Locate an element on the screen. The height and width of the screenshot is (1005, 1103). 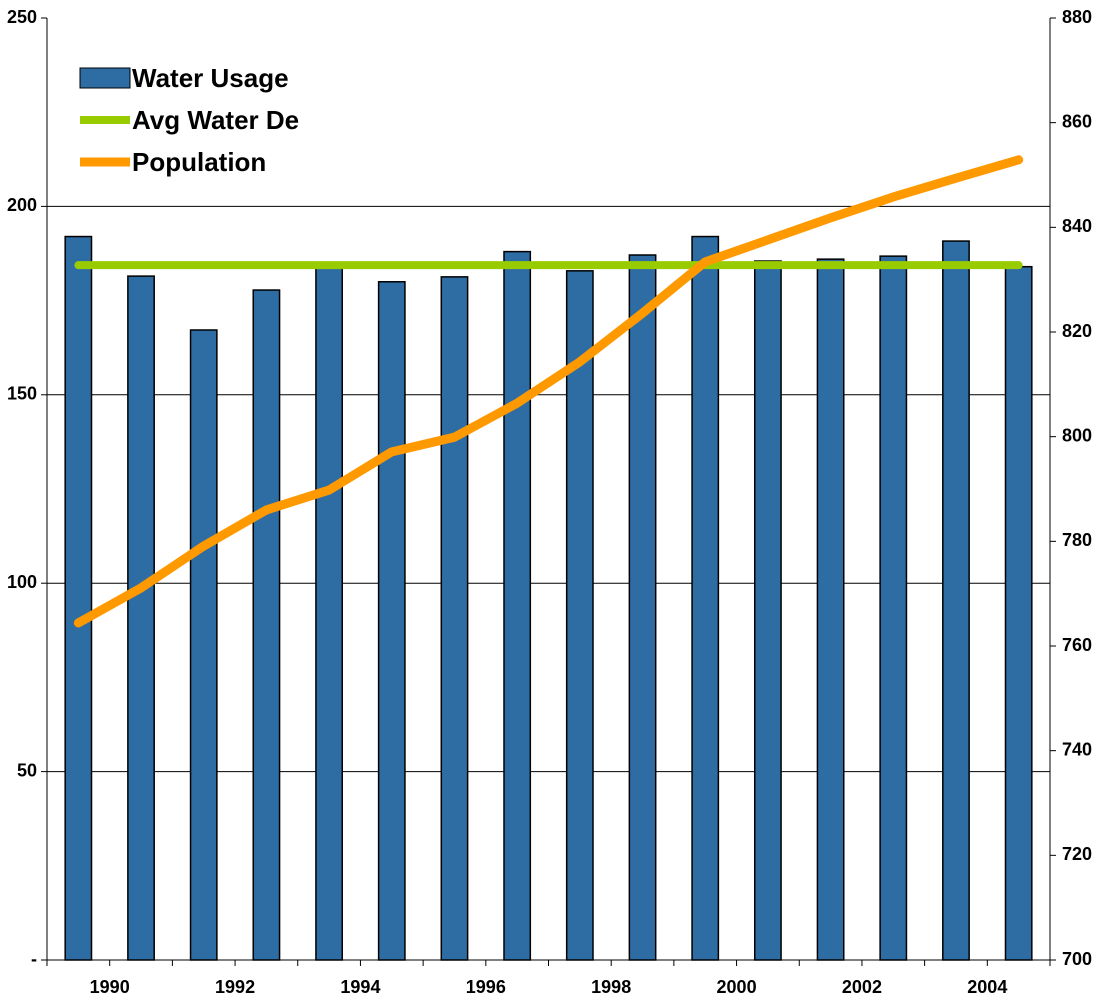
y2-tick-label: 840 is located at coordinates (1077, 226).